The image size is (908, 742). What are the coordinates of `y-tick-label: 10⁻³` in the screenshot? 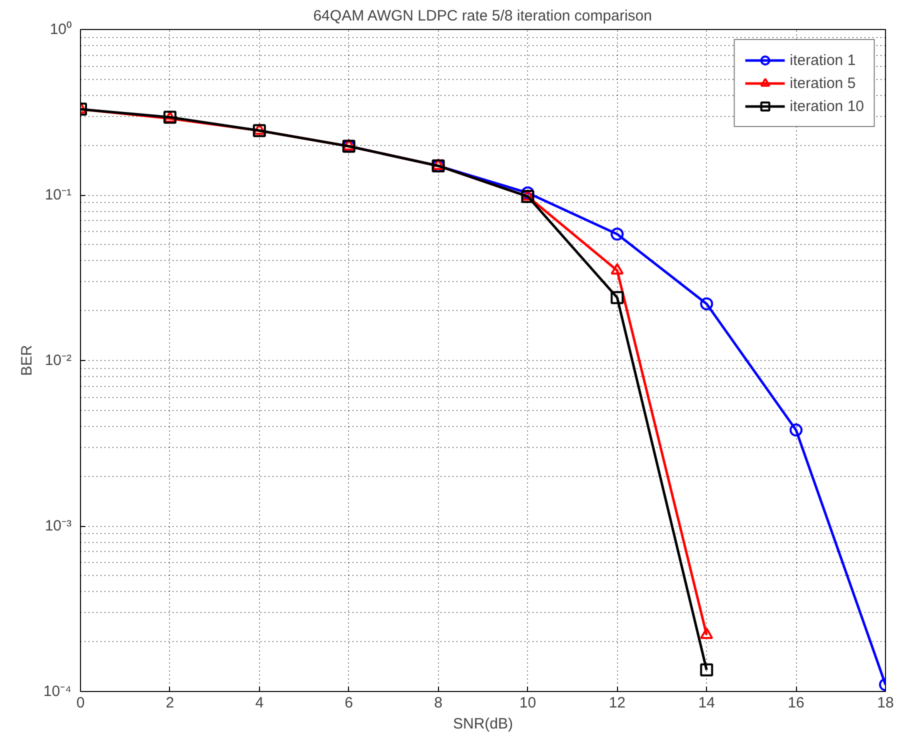 It's located at (58, 526).